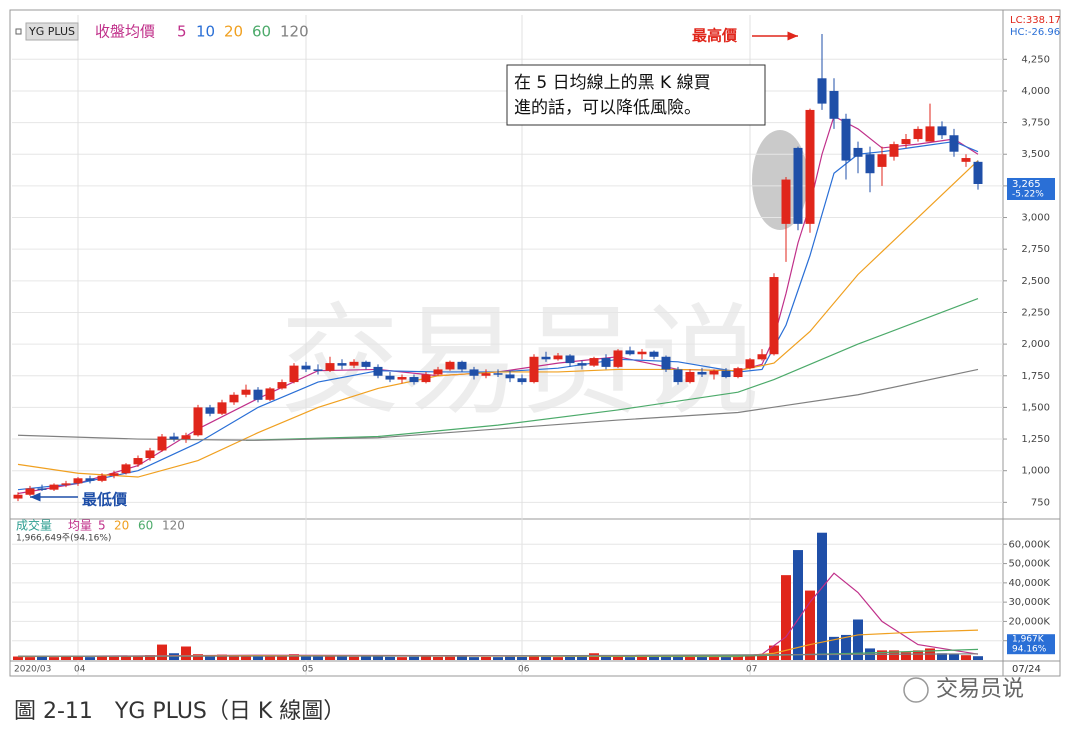 This screenshot has height=736, width=1080. What do you see at coordinates (63, 538) in the screenshot?
I see `volume-info: 1,966,649주(94.16%)` at bounding box center [63, 538].